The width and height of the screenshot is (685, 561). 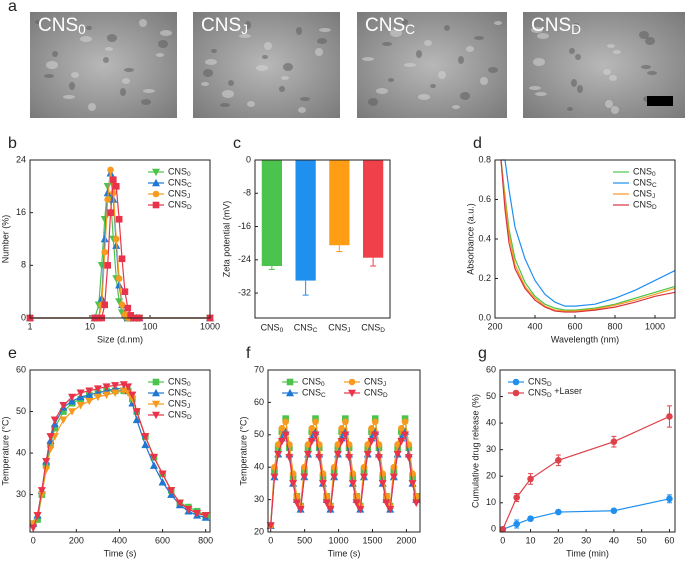 I want to click on y-tick-label: 0, so click(x=493, y=529).